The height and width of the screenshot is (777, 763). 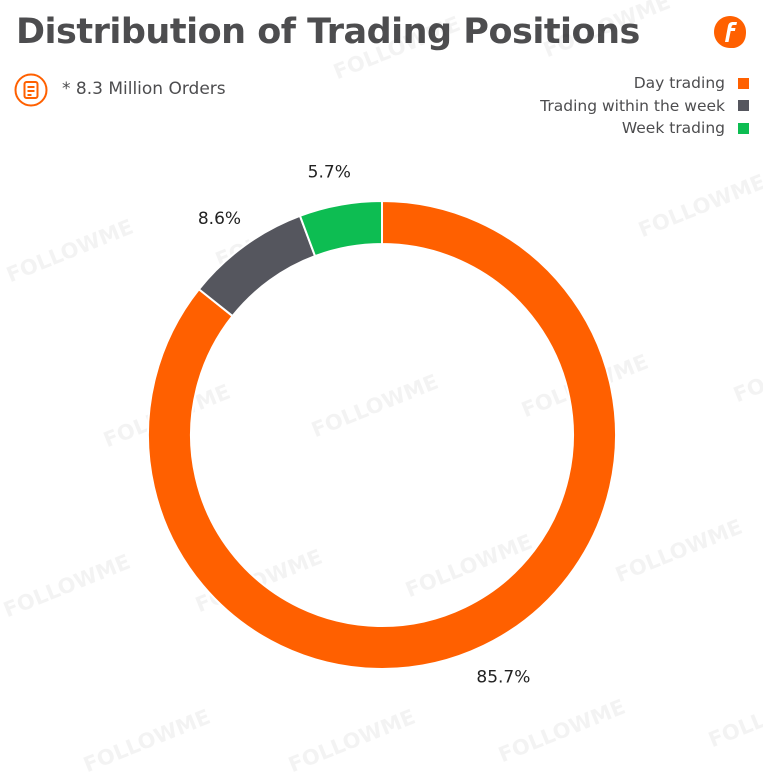 I want to click on legend-label: Week trading, so click(x=673, y=128).